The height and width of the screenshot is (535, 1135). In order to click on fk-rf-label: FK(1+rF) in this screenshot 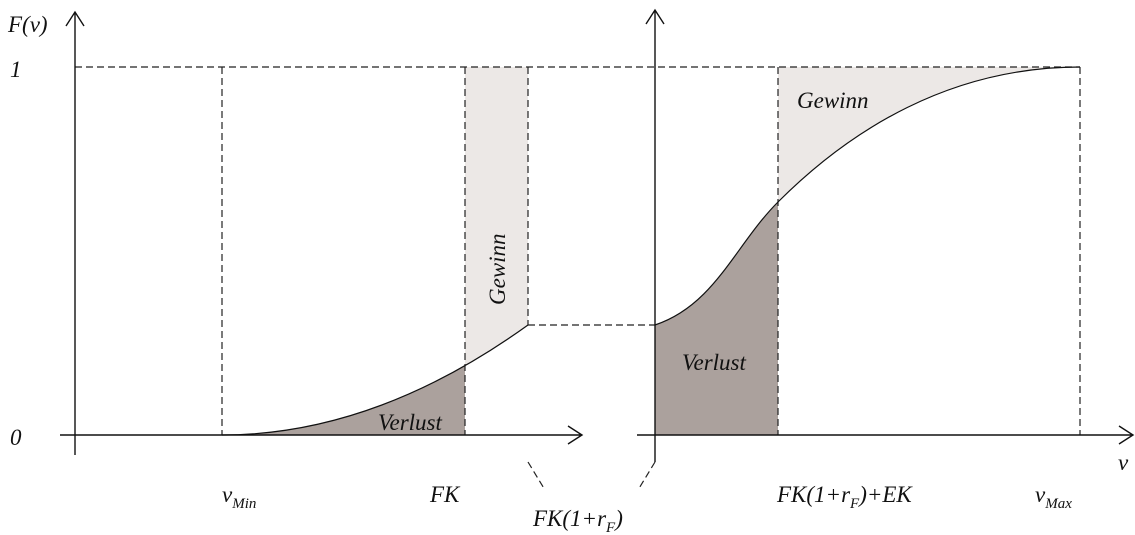, I will do `click(577, 520)`.